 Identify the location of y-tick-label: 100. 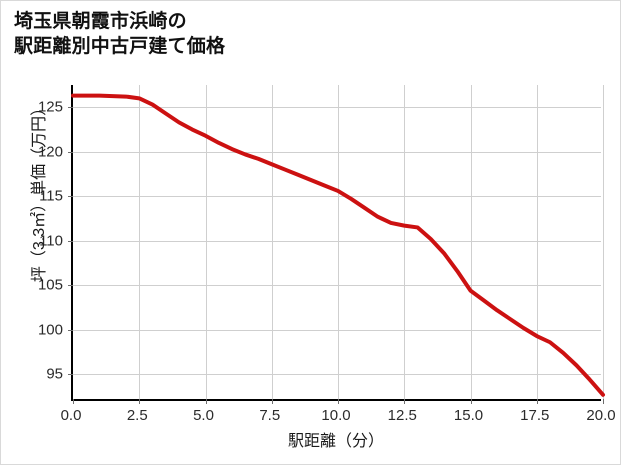
(50, 330).